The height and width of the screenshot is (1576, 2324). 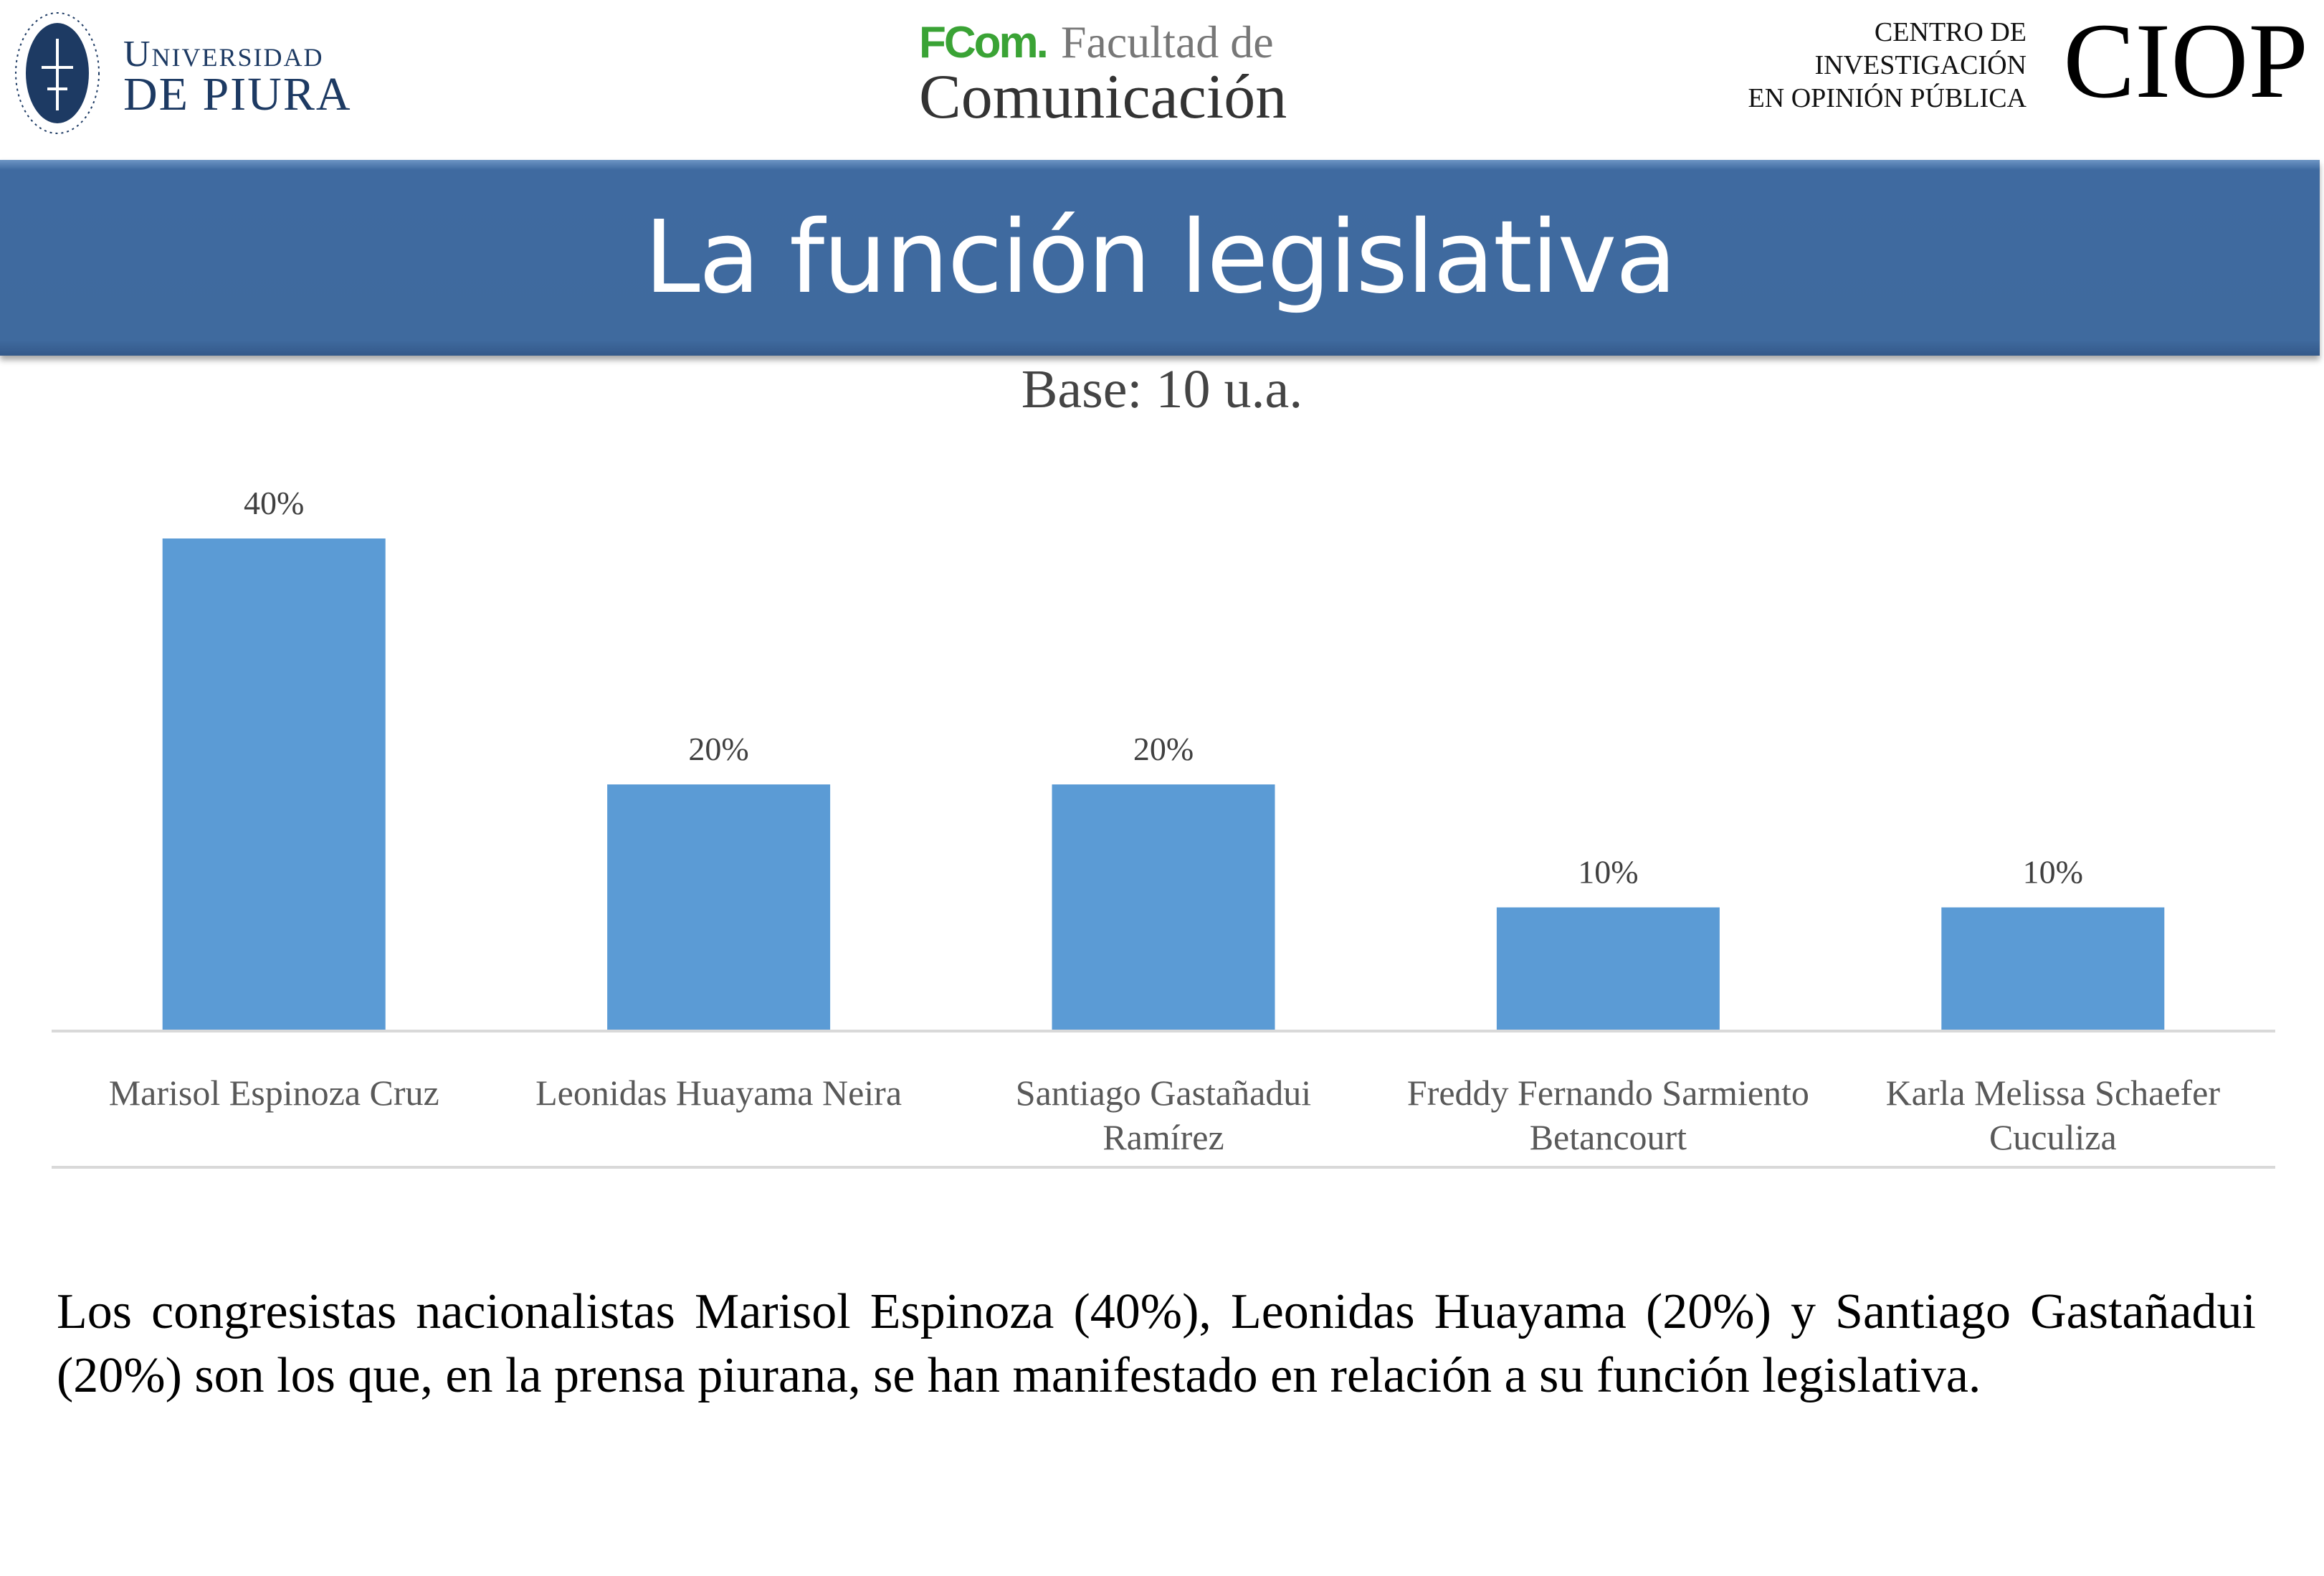 I want to click on fcom-line1: Facultad de, so click(x=1167, y=41).